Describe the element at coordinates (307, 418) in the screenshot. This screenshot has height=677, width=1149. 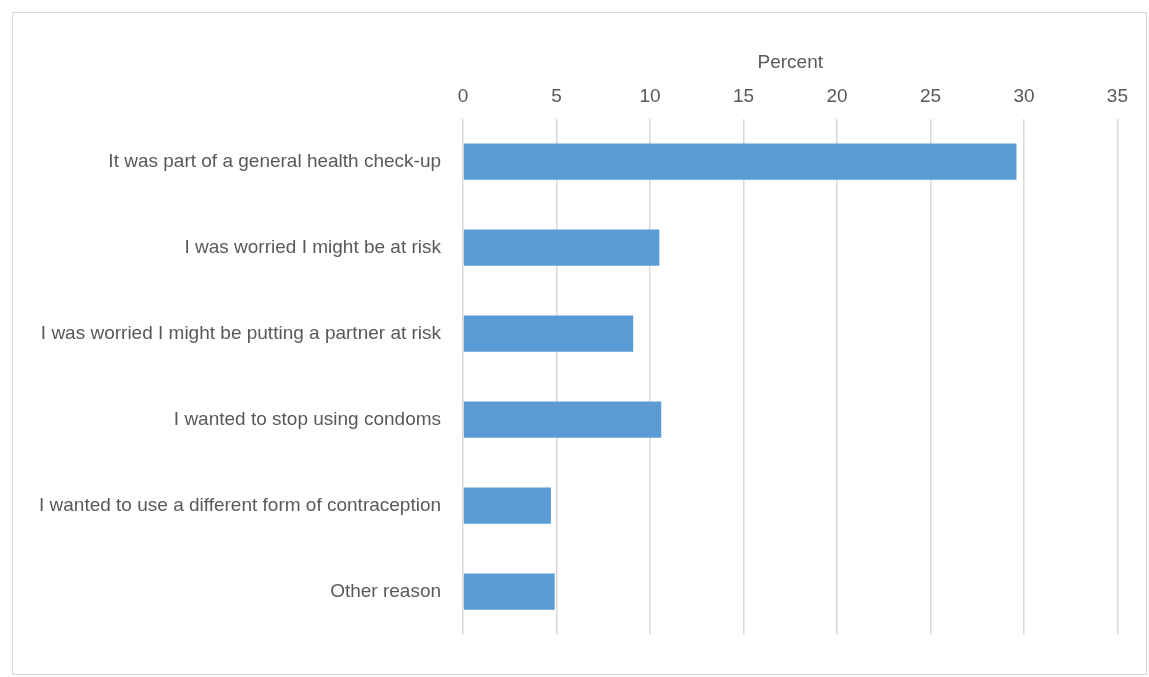
I see `y-tick-label: I wanted to stop using condoms` at that location.